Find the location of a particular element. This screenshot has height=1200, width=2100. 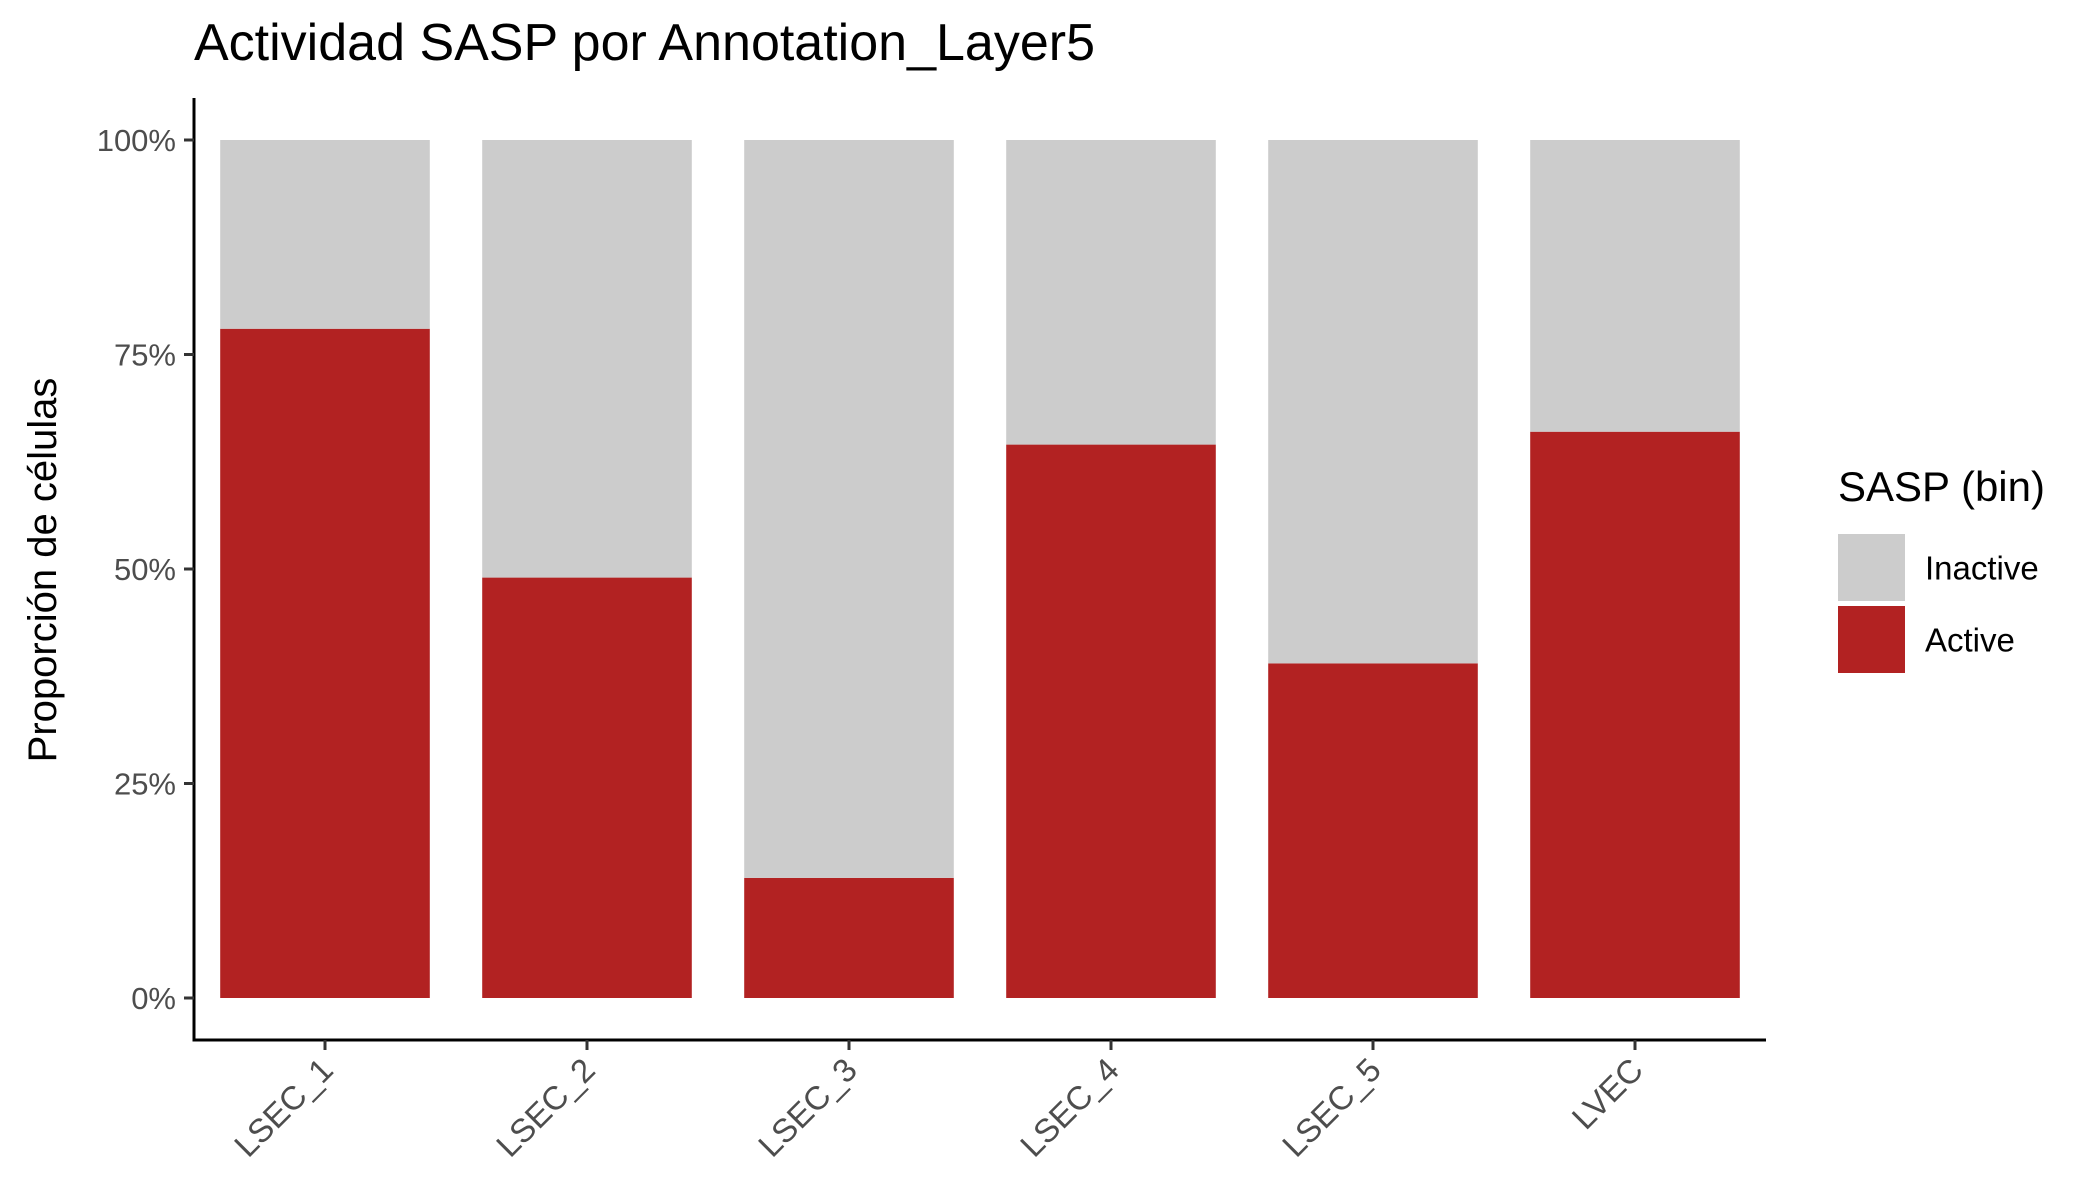

y-axis: 0% 25% 50% 75% 100% is located at coordinates (146, 570).